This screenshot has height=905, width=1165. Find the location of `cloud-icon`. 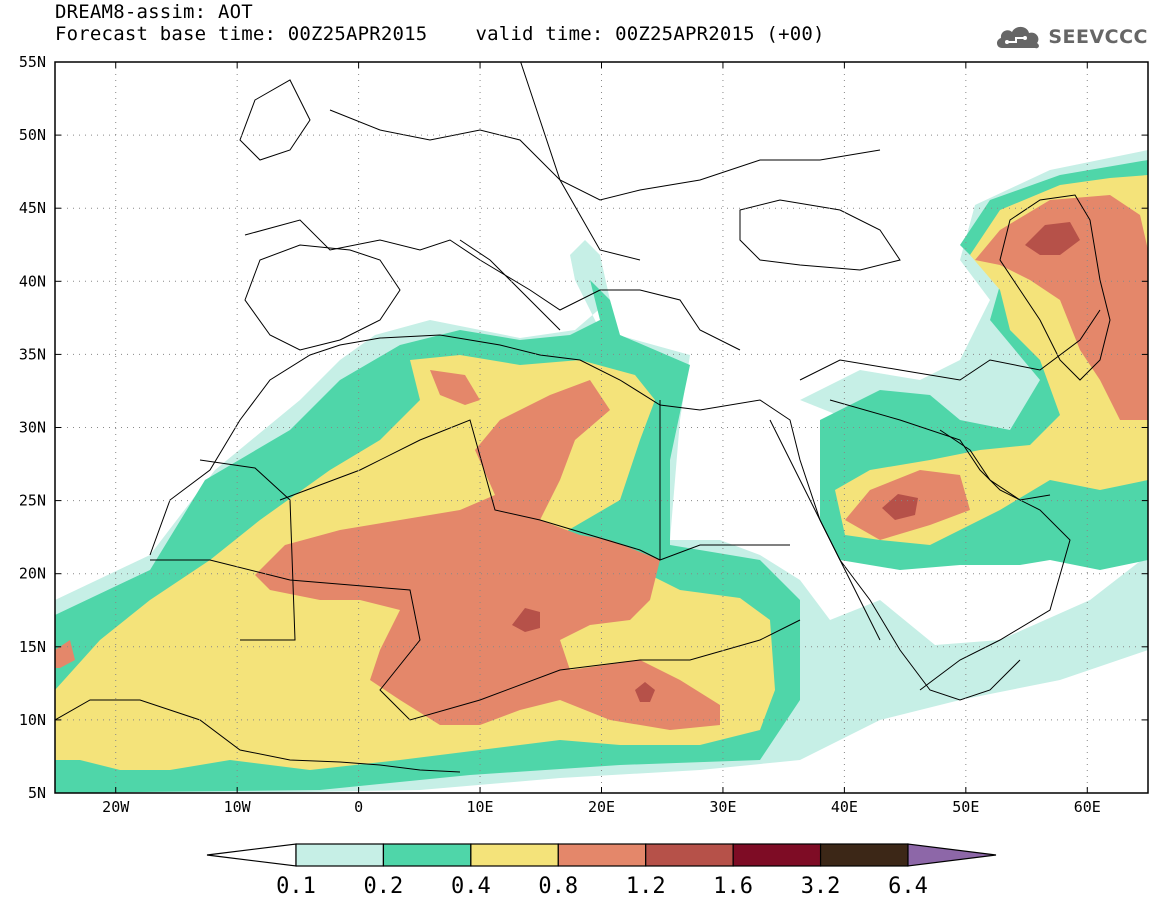

cloud-icon is located at coordinates (1018, 37).